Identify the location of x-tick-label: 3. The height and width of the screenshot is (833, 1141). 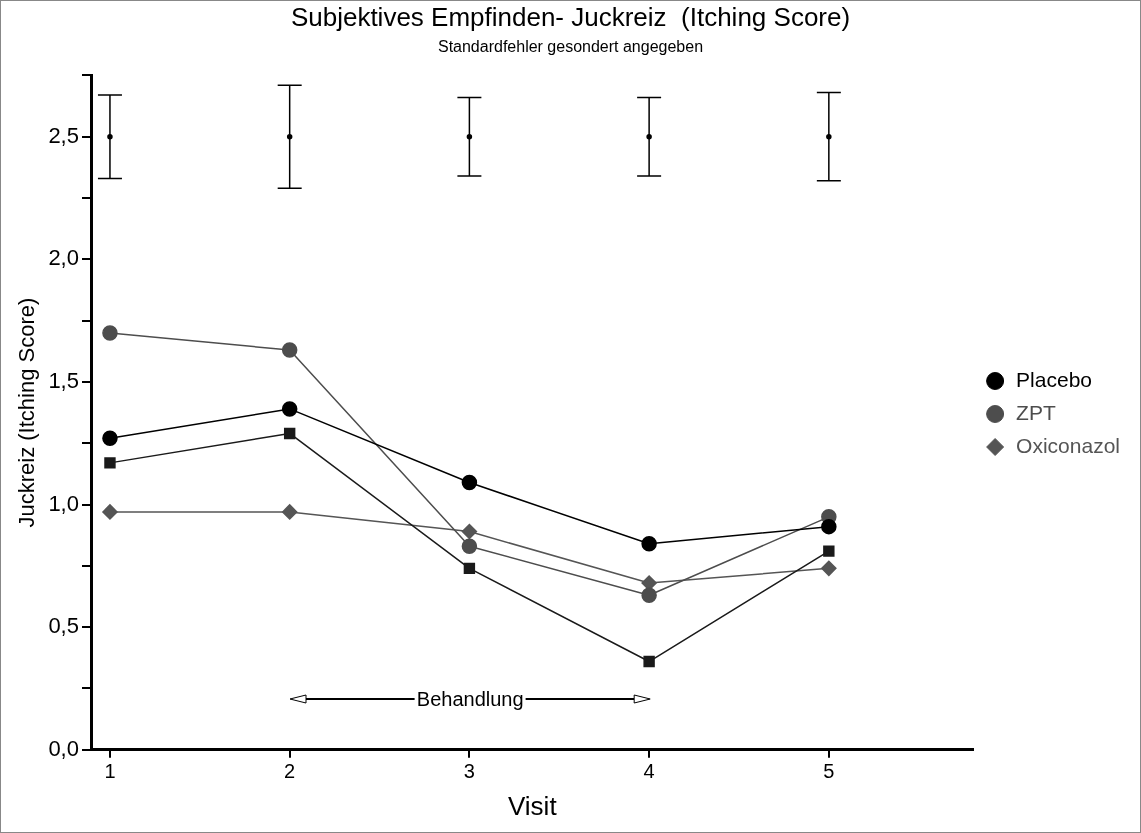
(469, 771).